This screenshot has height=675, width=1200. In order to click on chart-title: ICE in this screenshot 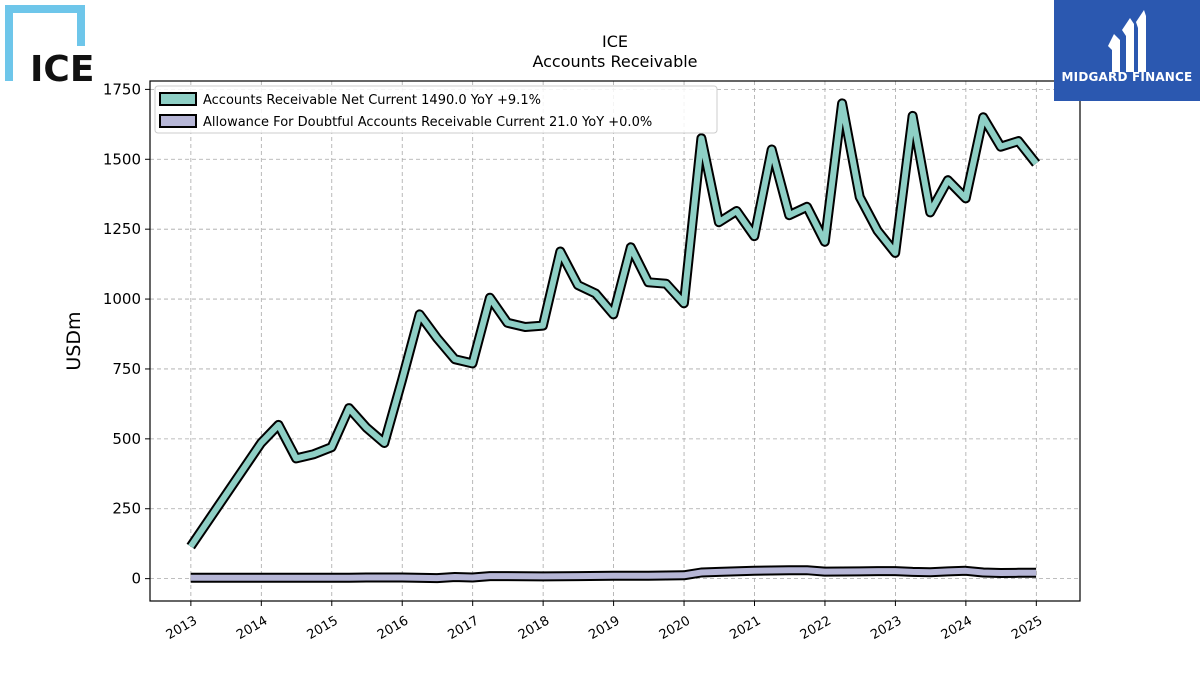, I will do `click(615, 41)`.